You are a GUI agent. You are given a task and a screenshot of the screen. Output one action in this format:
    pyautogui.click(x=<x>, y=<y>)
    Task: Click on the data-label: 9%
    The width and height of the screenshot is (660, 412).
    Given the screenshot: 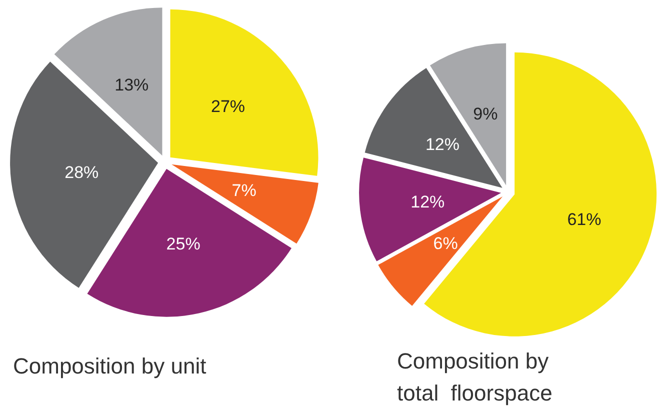 What is the action you would take?
    pyautogui.click(x=485, y=114)
    